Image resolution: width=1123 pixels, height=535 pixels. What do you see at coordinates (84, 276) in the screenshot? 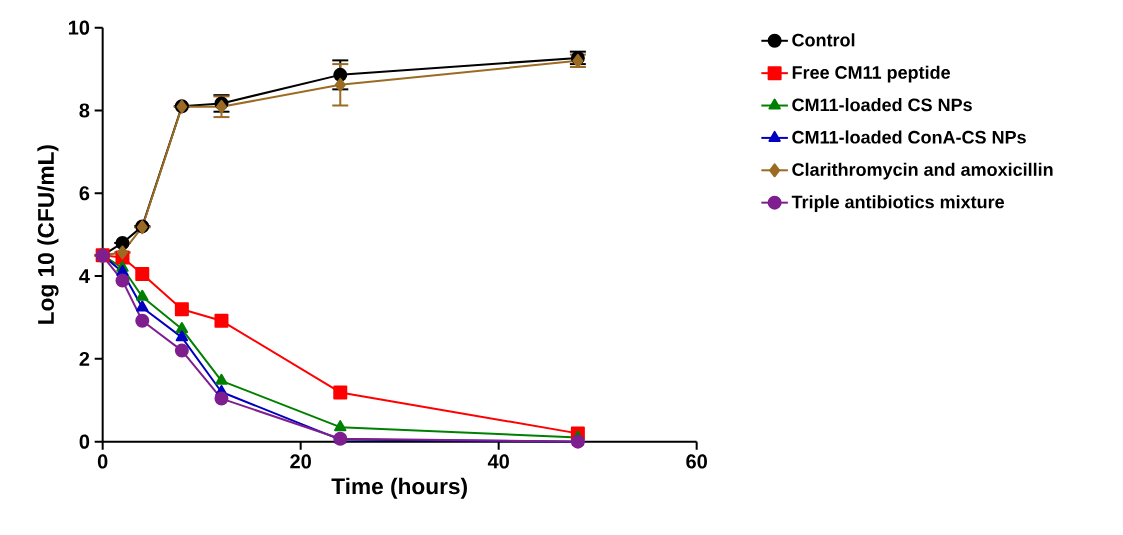
I see `y-tick-label: 4` at bounding box center [84, 276].